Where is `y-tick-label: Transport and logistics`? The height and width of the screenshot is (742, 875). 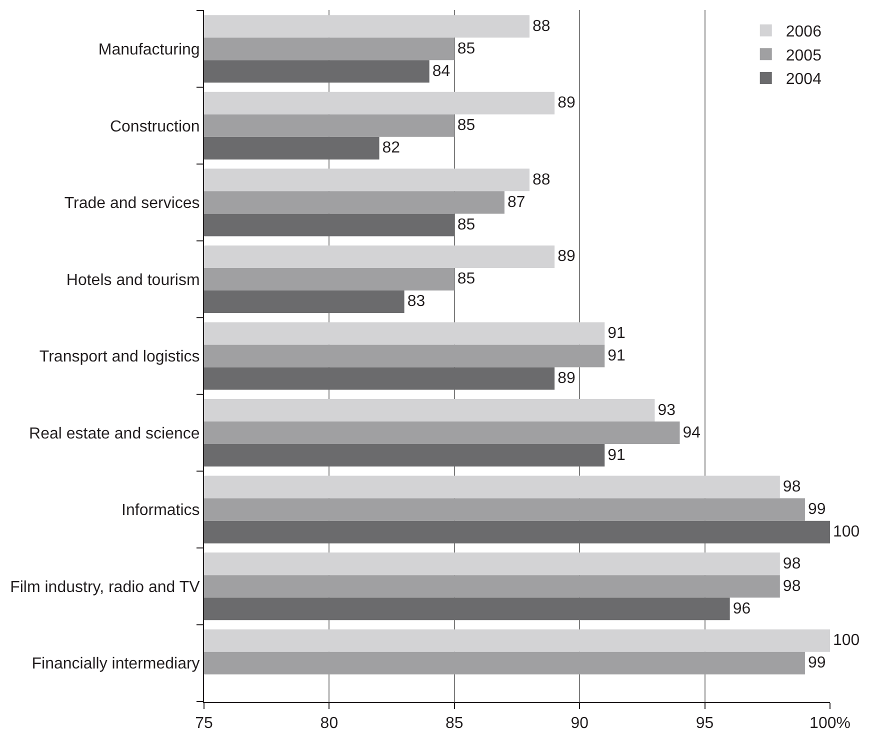 y-tick-label: Transport and logistics is located at coordinates (119, 357).